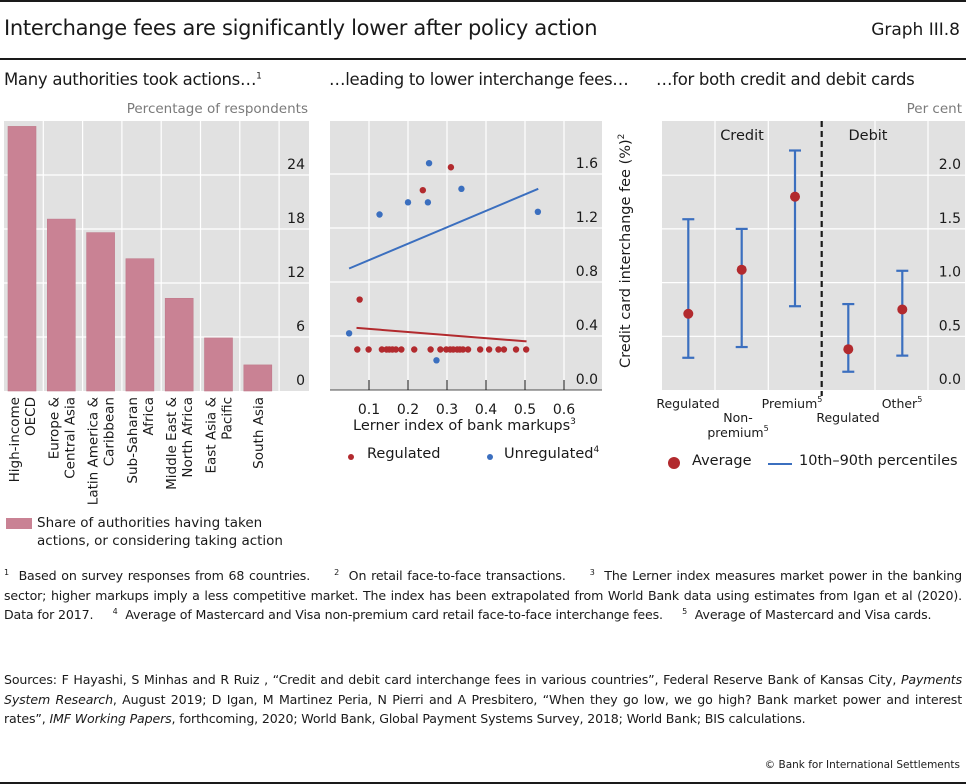 The width and height of the screenshot is (966, 784). Describe the element at coordinates (915, 30) in the screenshot. I see `graph-number: Graph III.8` at that location.